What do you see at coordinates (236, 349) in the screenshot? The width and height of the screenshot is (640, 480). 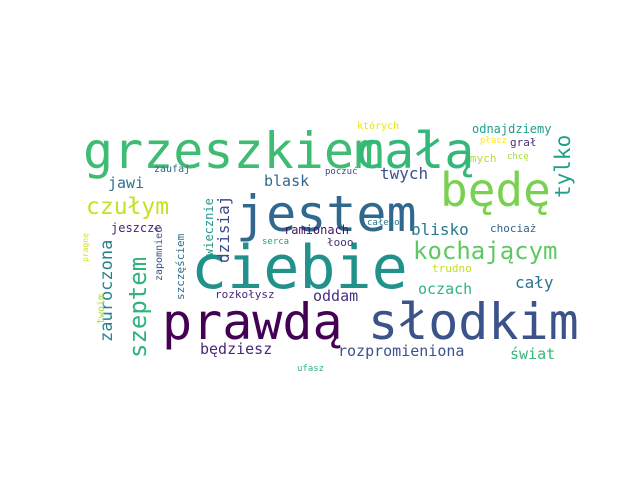 I see `word-bedziesz: będziesz` at bounding box center [236, 349].